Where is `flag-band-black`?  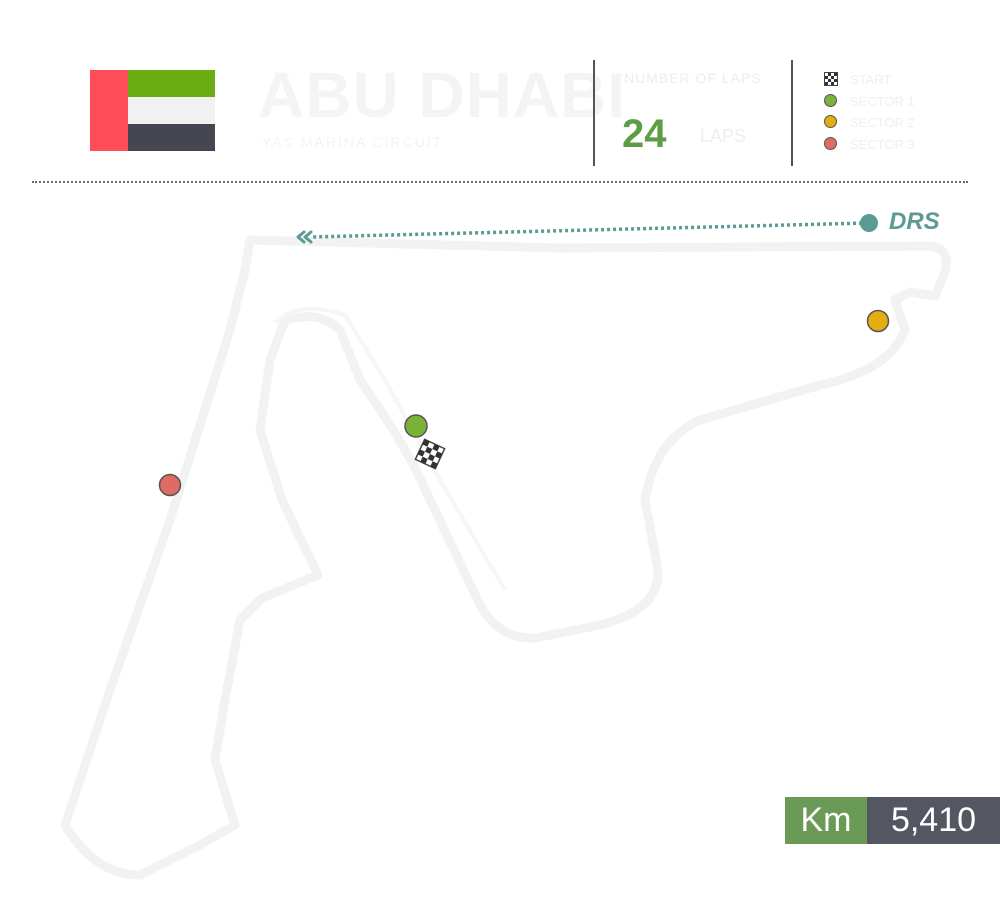
flag-band-black is located at coordinates (171, 137).